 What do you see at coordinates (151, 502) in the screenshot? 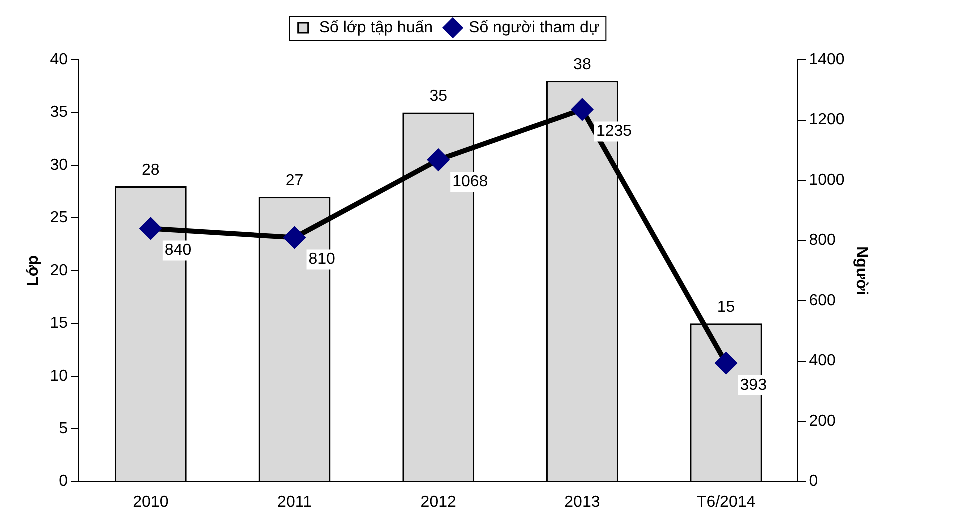
I see `x-tick-label: 2010` at bounding box center [151, 502].